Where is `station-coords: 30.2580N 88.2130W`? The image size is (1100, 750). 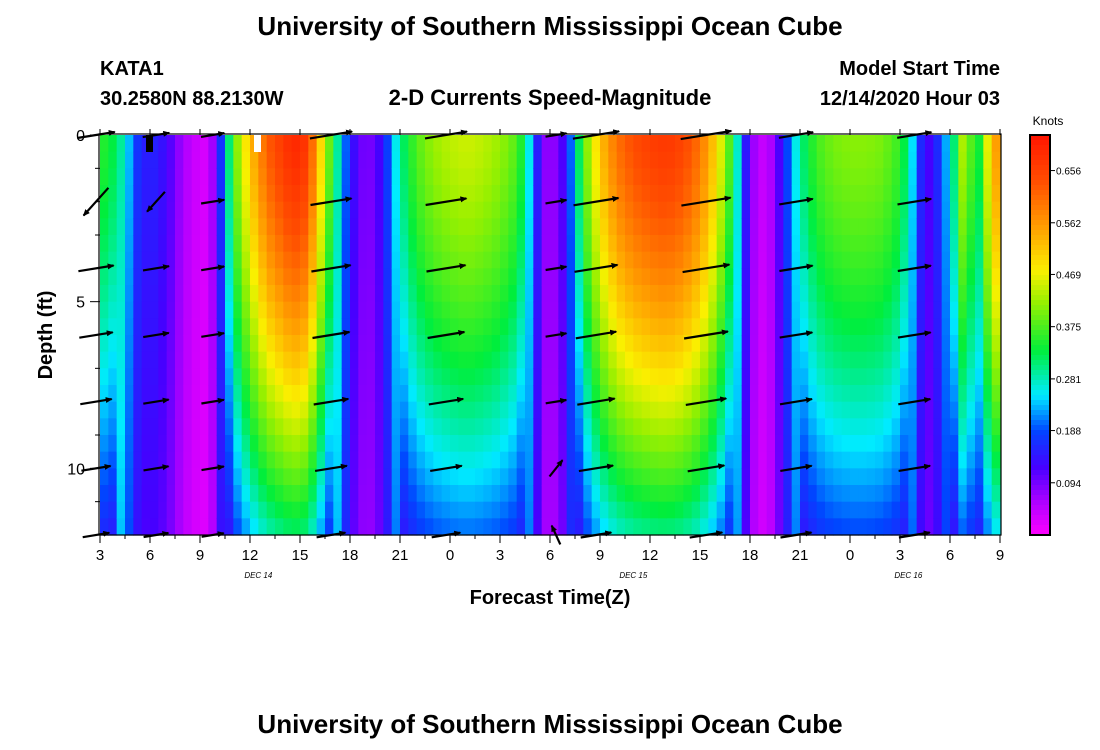
station-coords: 30.2580N 88.2130W is located at coordinates (192, 99).